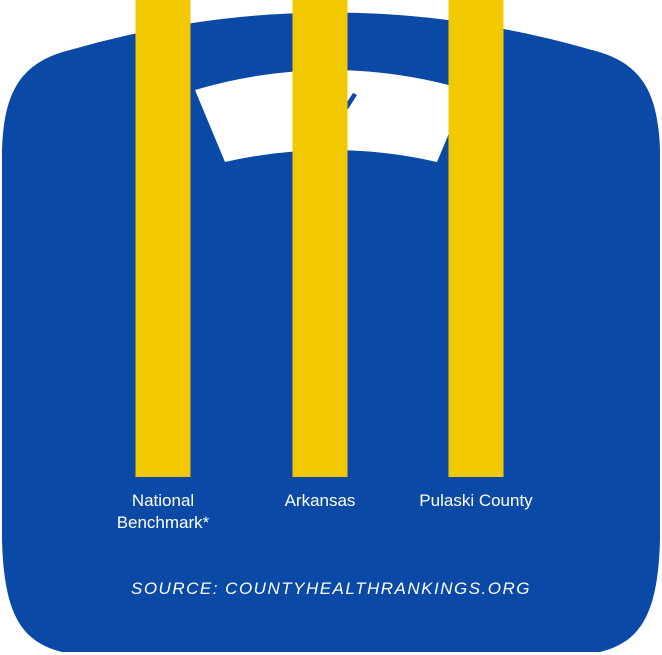 Image resolution: width=662 pixels, height=655 pixels. I want to click on source-citation: SOURCE: COUNTYHEALTHRANKINGS.ORG, so click(331, 588).